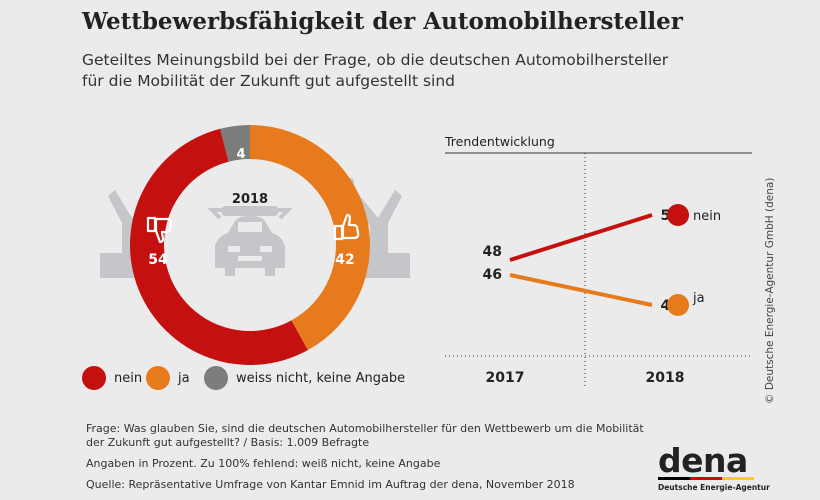  I want to click on trend-legend-ja-label: ja, so click(698, 298).